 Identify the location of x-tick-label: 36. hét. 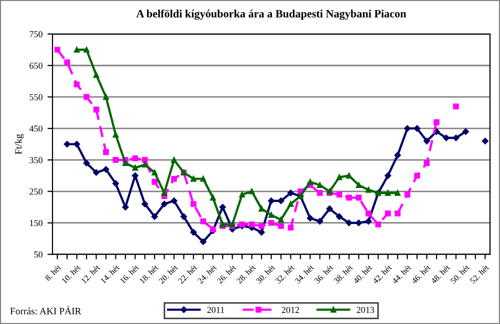
(324, 274).